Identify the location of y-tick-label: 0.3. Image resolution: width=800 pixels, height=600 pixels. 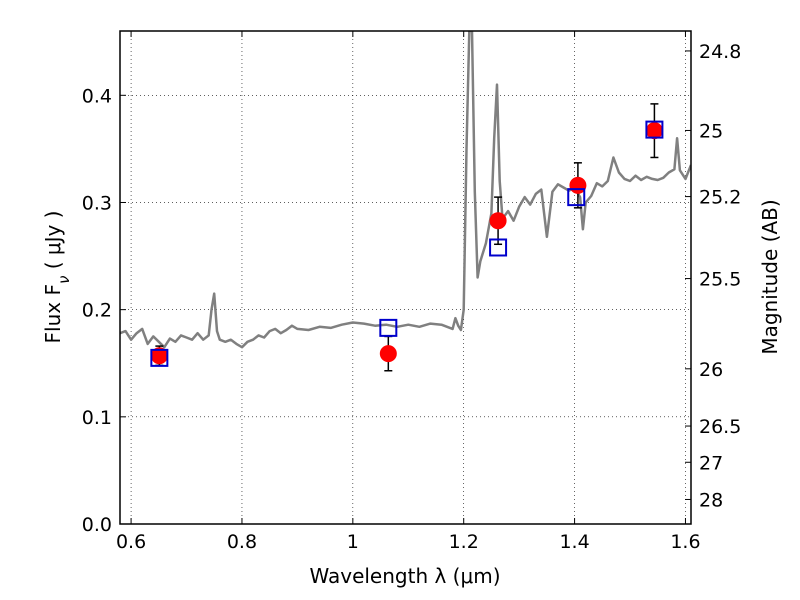
(97, 203).